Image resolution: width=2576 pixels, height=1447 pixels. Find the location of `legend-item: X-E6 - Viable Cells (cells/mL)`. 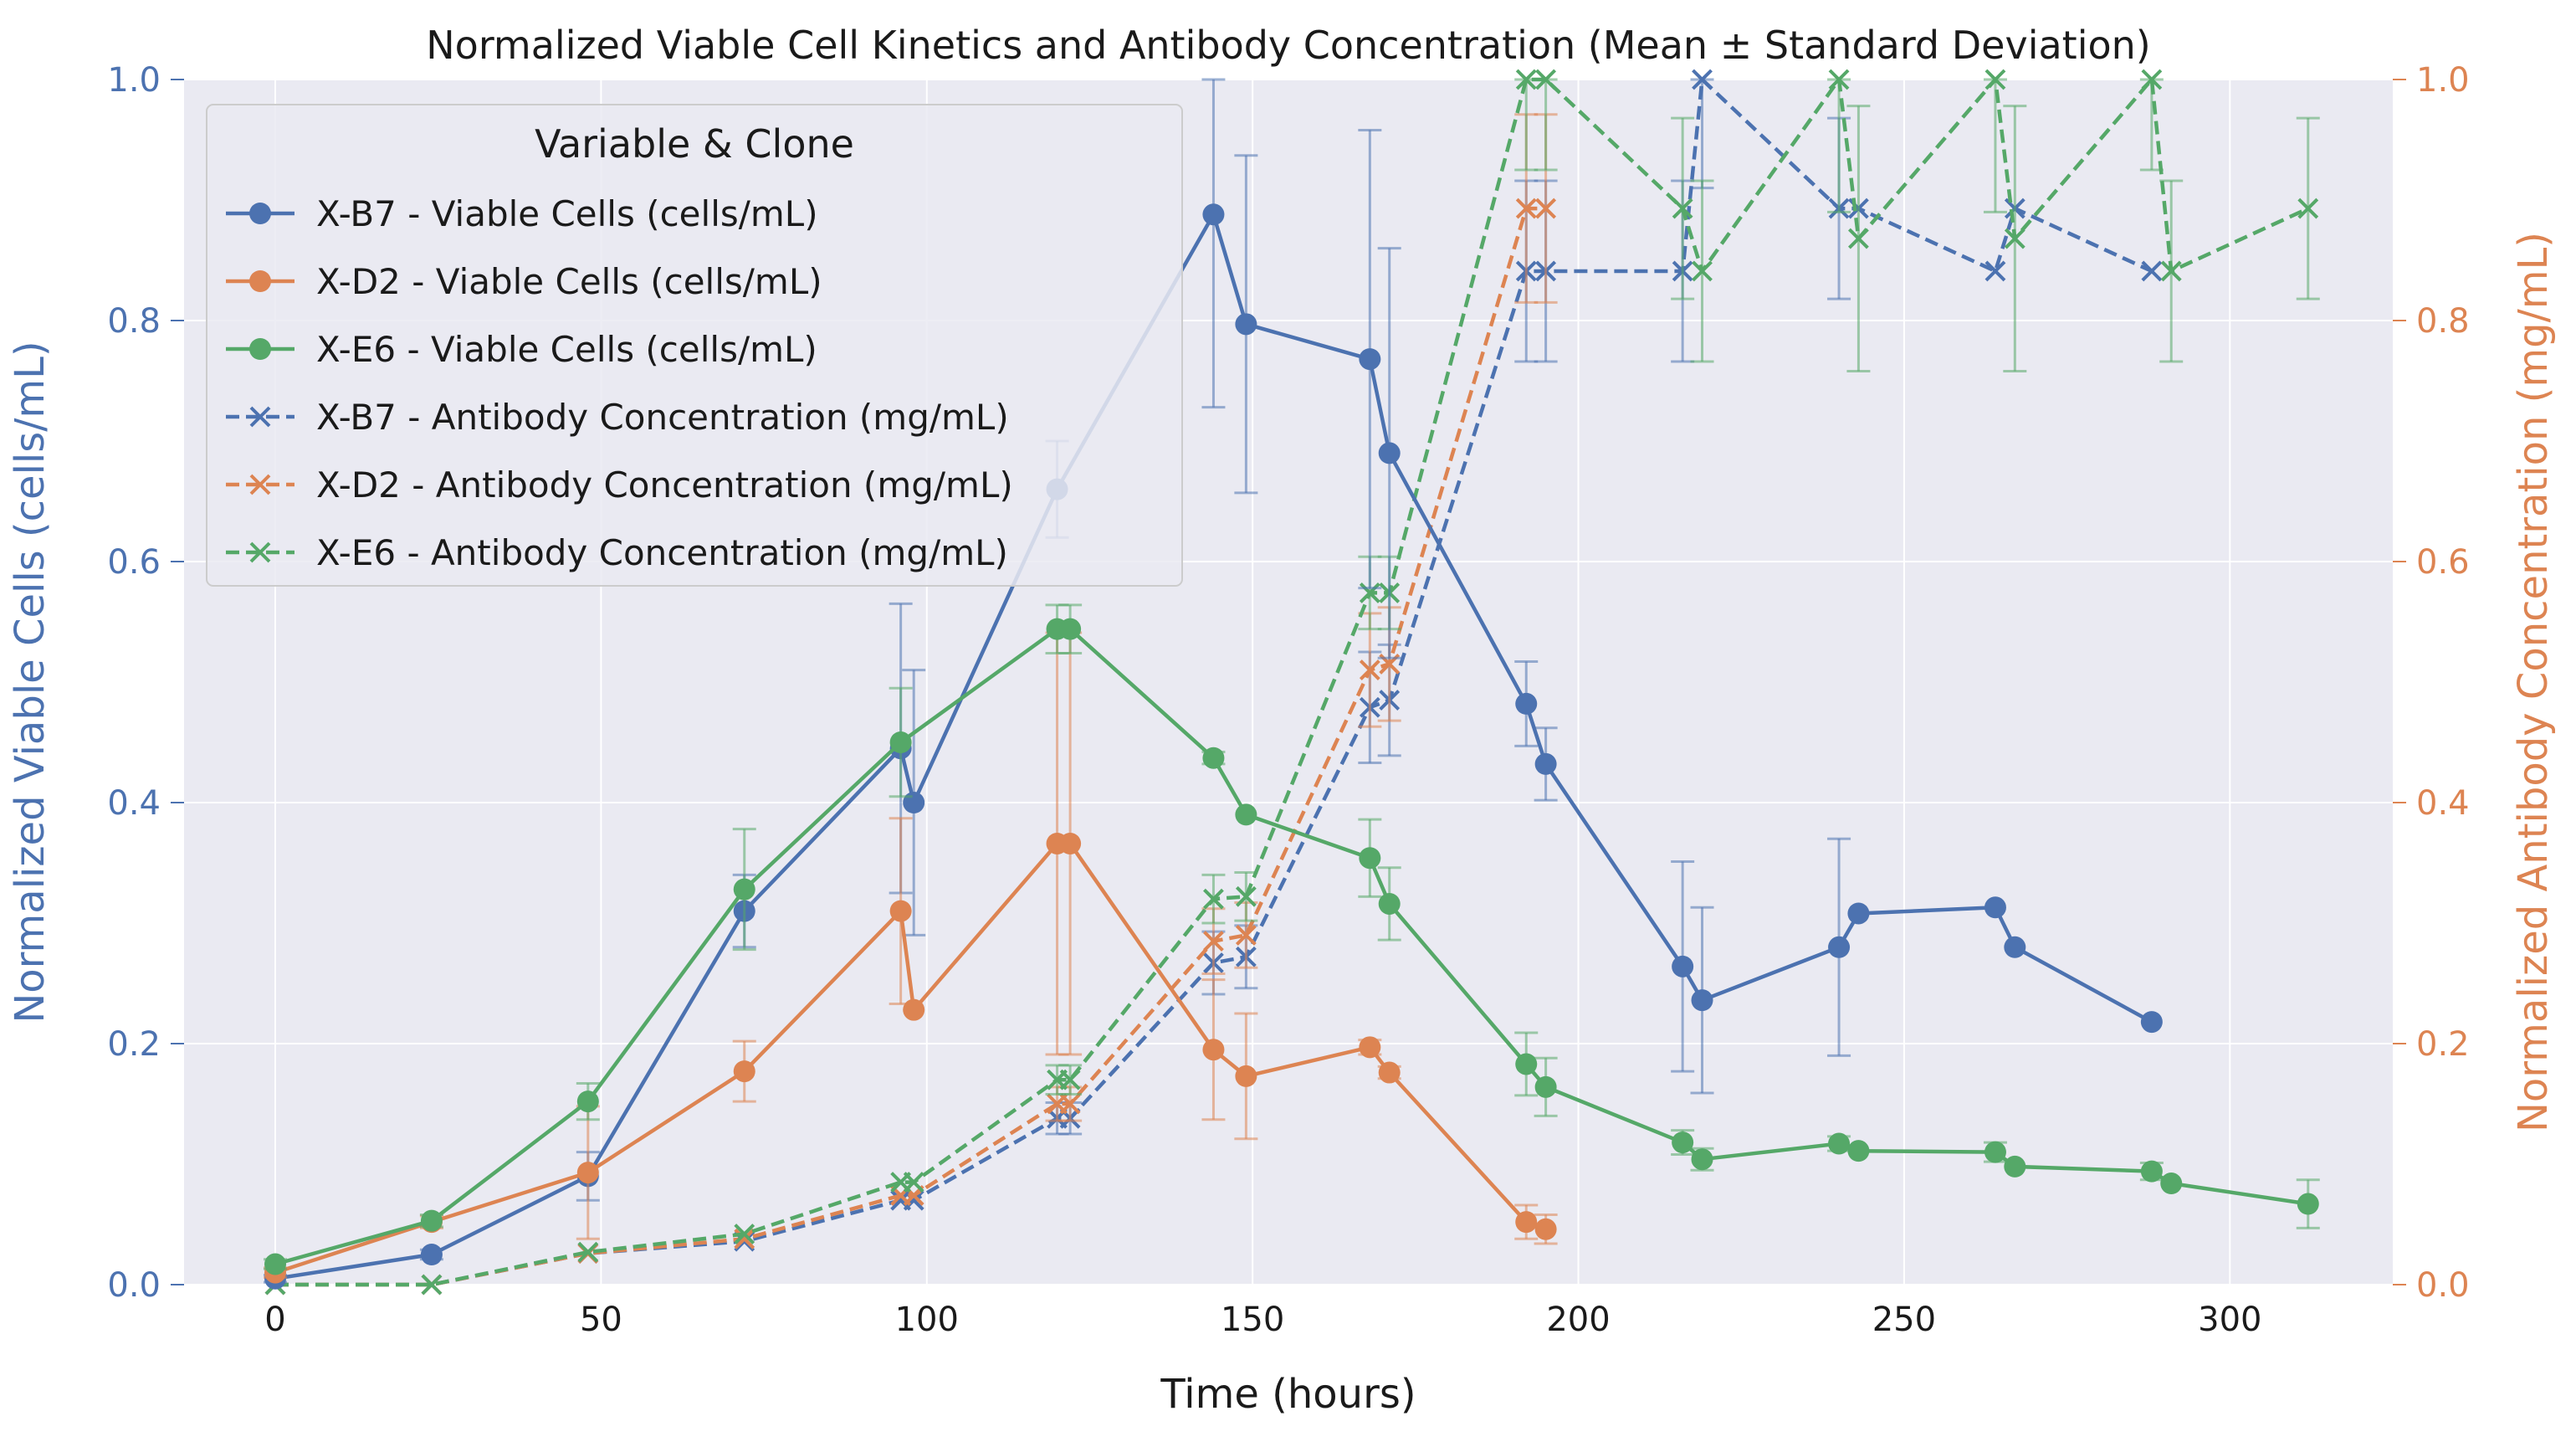

legend-item: X-E6 - Viable Cells (cells/mL) is located at coordinates (522, 349).